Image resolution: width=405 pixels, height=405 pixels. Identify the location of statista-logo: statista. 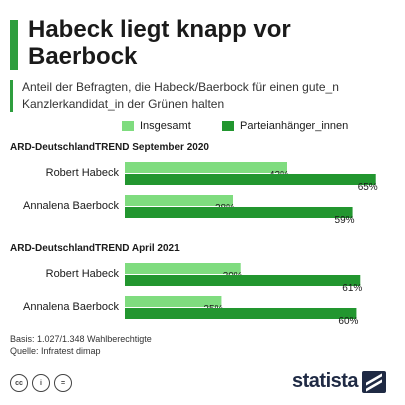
(339, 381).